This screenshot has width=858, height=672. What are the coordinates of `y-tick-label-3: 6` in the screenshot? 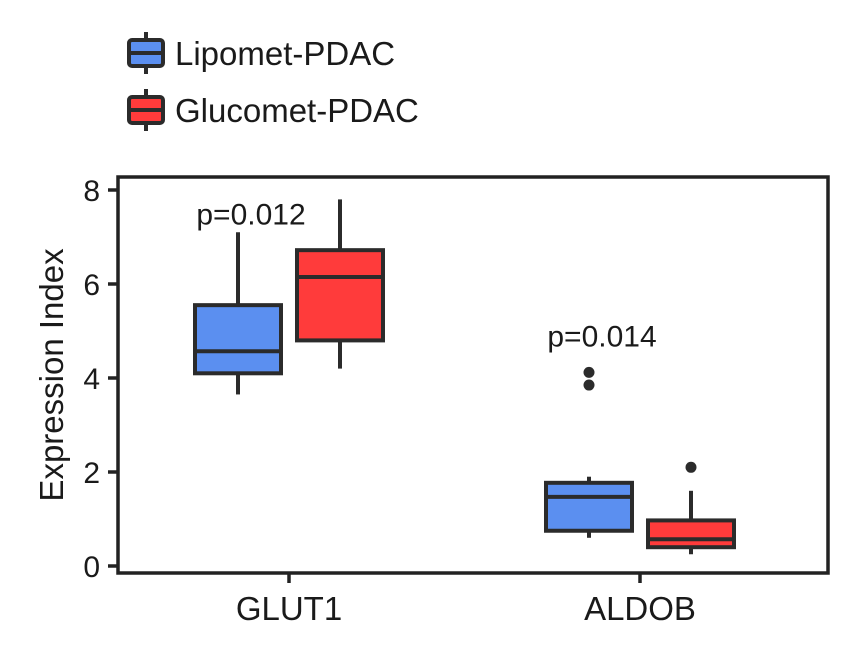 It's located at (91, 285).